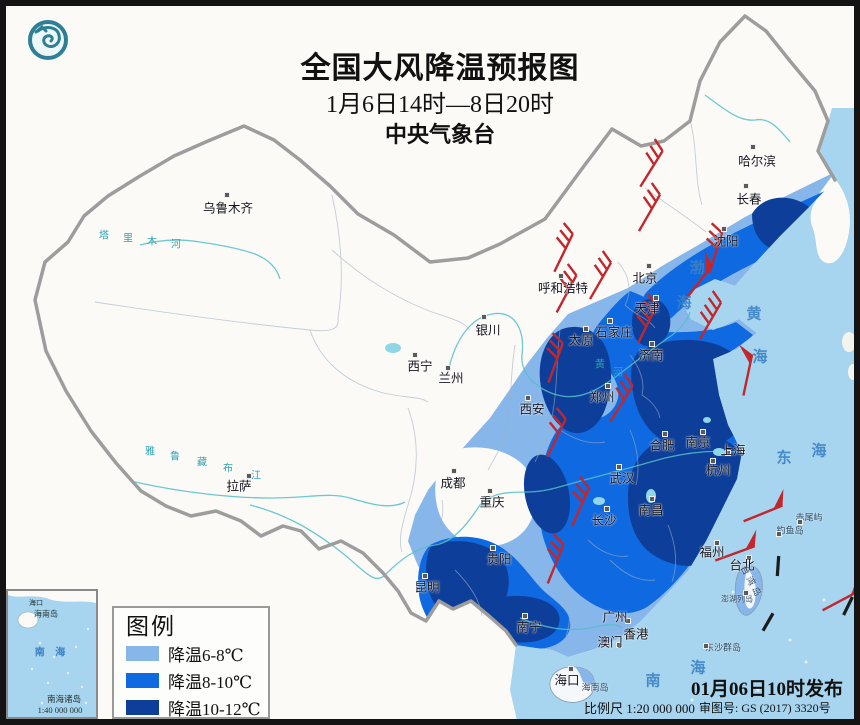 The height and width of the screenshot is (725, 860). Describe the element at coordinates (36, 603) in the screenshot. I see `inset-haikou-label: 海口` at that location.